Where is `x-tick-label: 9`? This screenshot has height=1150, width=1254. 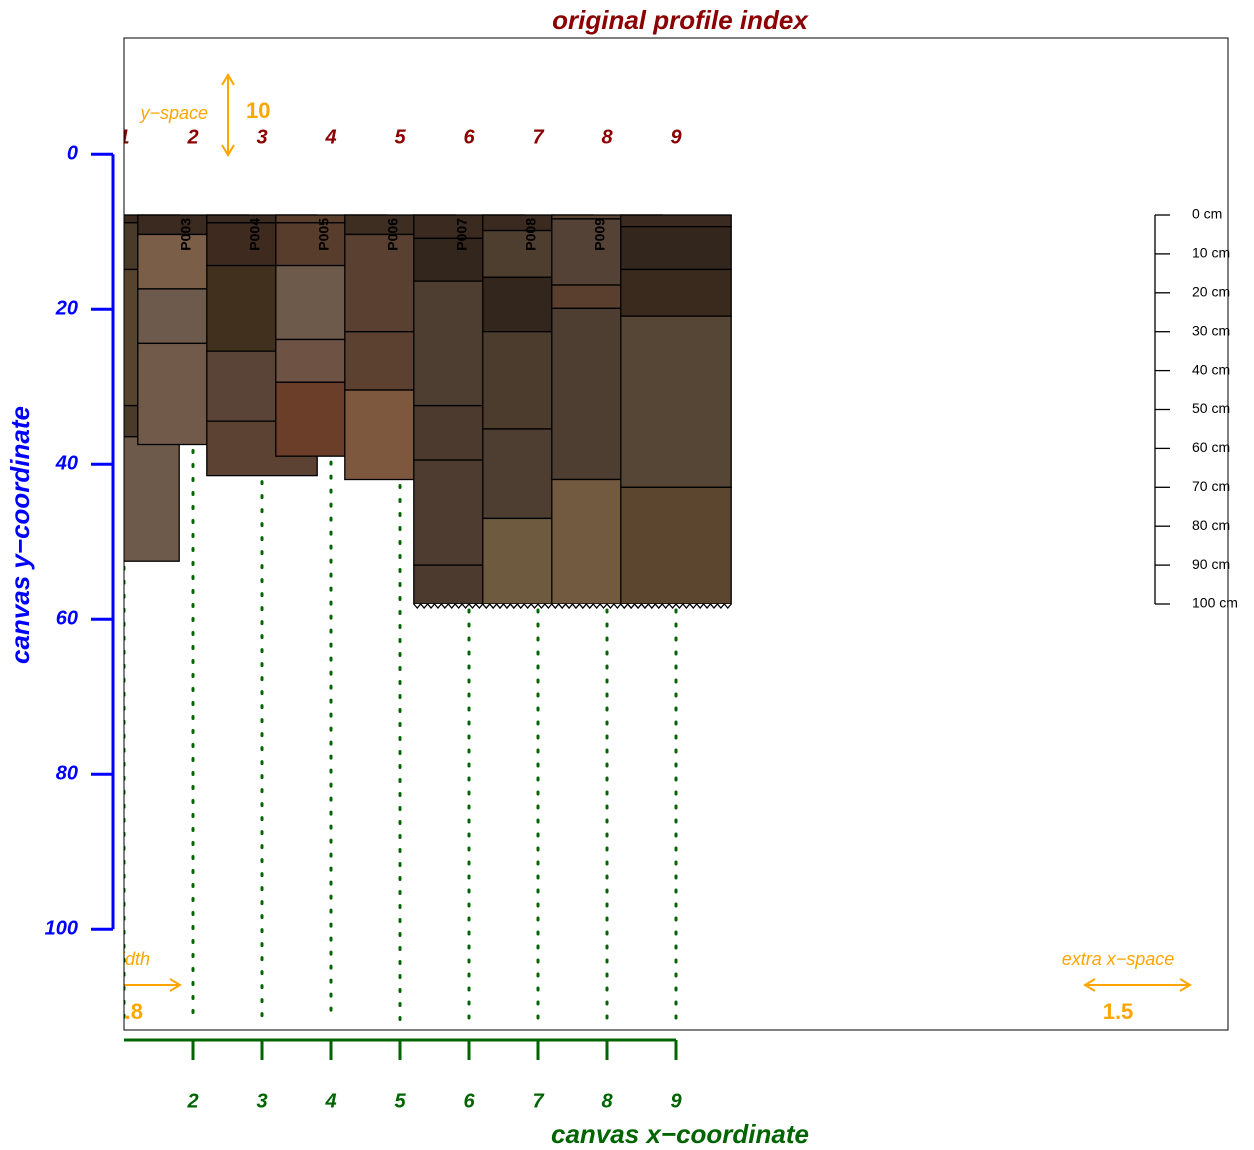 x-tick-label: 9 is located at coordinates (676, 1101).